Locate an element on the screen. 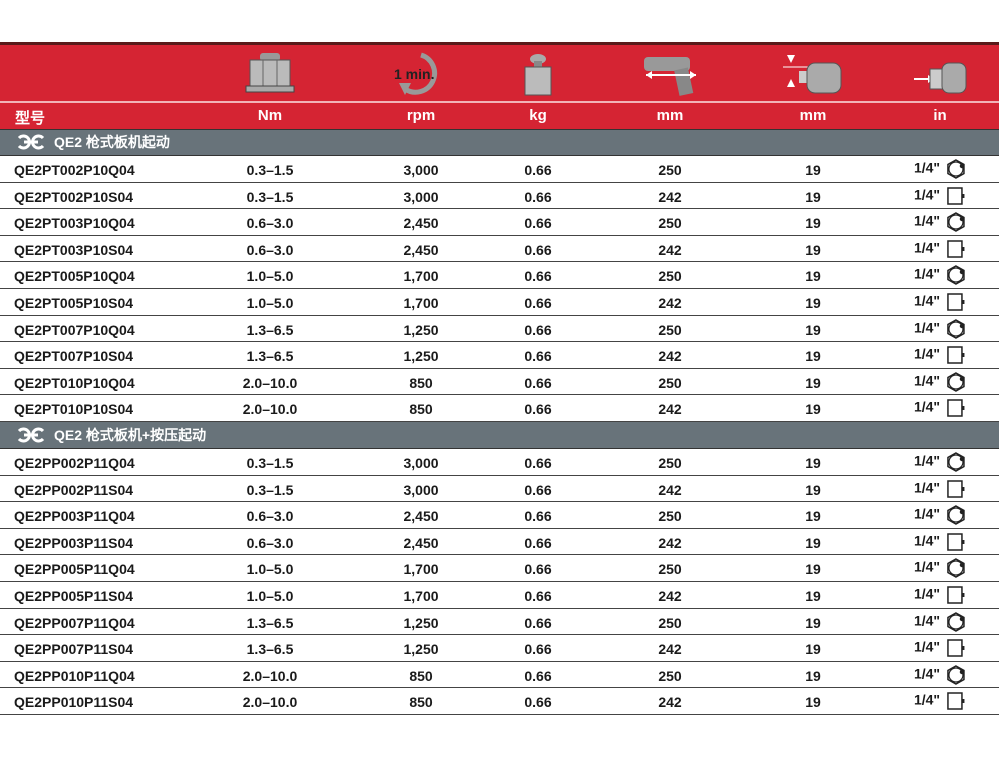 This screenshot has height=765, width=999. section-header: QE2 枪式板机+按压起动 is located at coordinates (499, 435).